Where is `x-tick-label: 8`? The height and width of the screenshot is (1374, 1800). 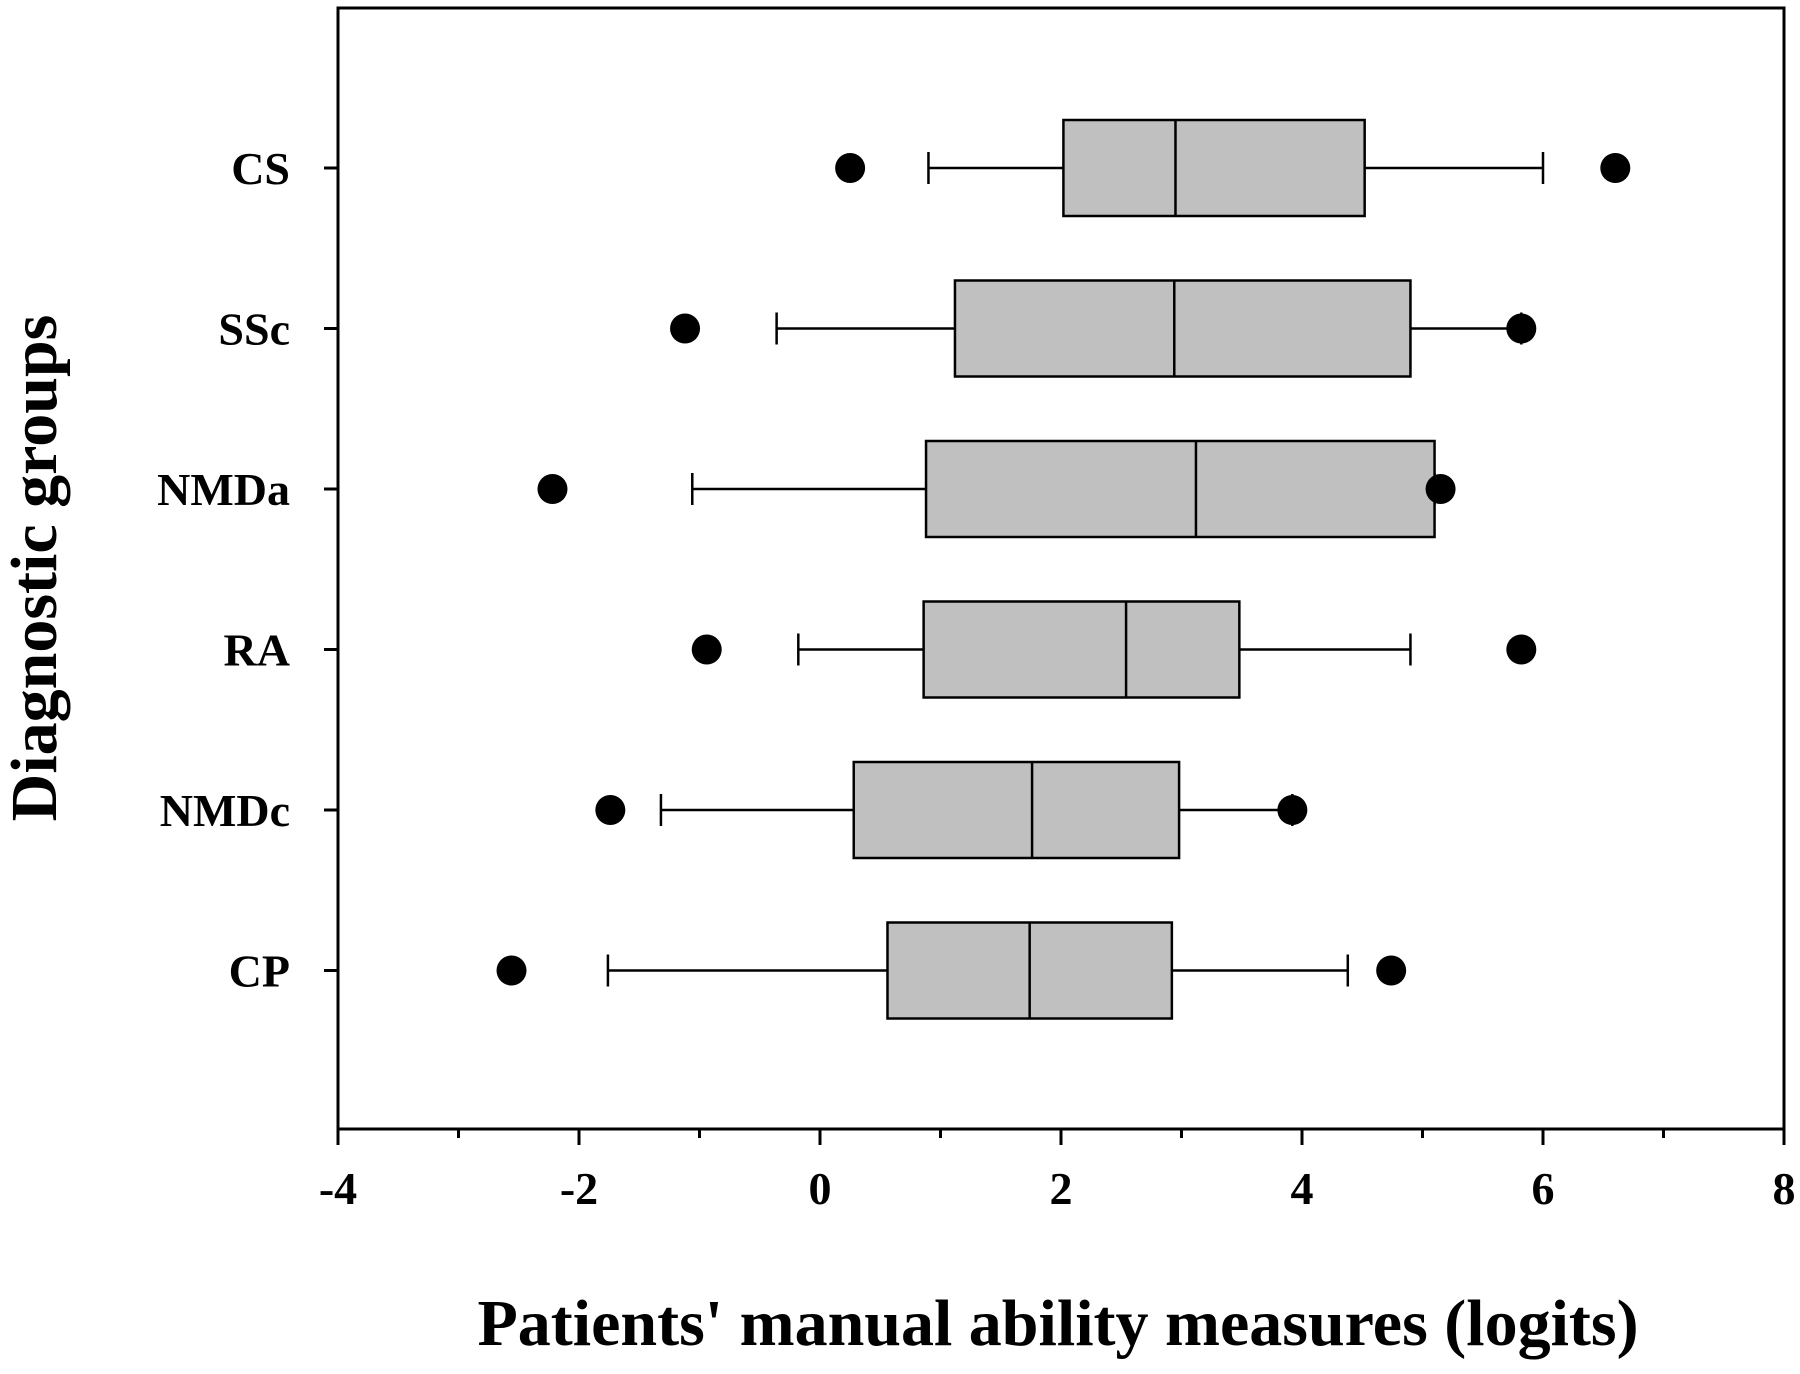 x-tick-label: 8 is located at coordinates (1784, 1188).